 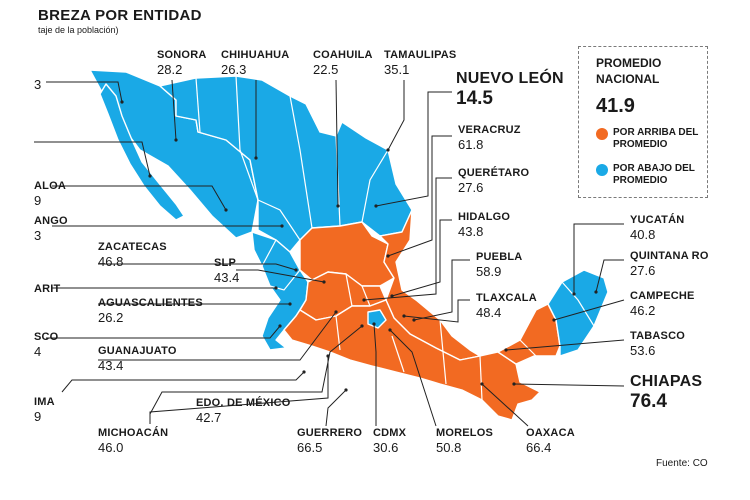 What do you see at coordinates (539, 447) in the screenshot?
I see `state-value: 66.4` at bounding box center [539, 447].